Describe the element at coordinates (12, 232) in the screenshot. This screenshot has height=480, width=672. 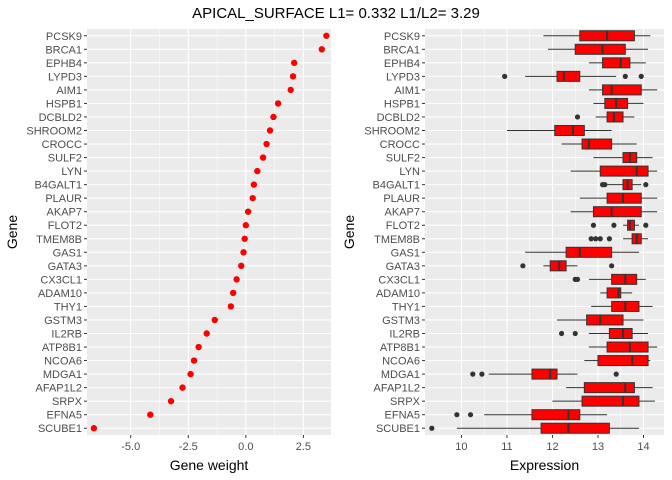
I see `y-axis-title: Gene` at that location.